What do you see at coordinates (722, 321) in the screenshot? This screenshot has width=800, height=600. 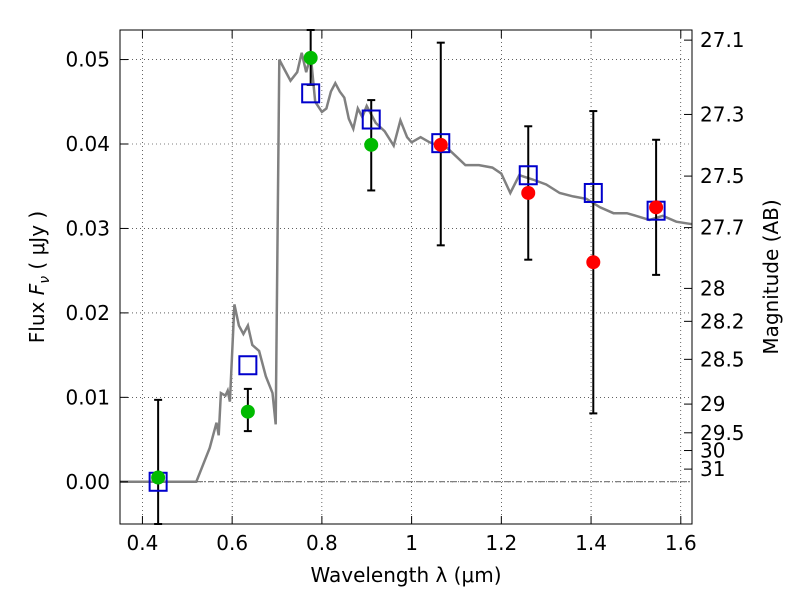 I see `right-tick-label: 28.2` at bounding box center [722, 321].